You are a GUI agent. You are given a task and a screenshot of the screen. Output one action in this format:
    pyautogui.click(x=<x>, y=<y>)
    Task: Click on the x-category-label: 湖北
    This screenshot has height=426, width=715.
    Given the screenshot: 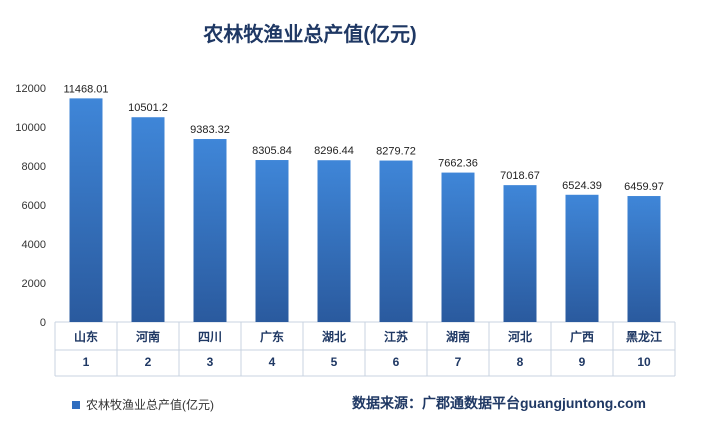 What is the action you would take?
    pyautogui.click(x=334, y=336)
    